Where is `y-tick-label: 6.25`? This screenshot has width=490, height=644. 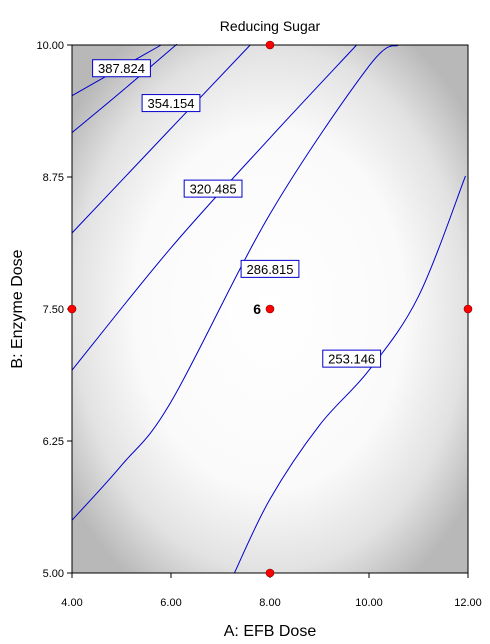
y-tick-label: 6.25 is located at coordinates (53, 442).